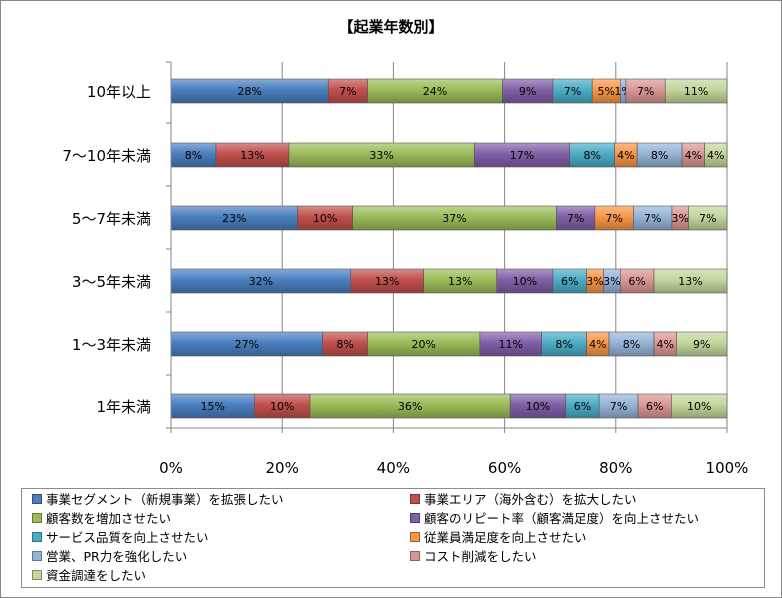  Describe the element at coordinates (109, 518) in the screenshot. I see `legend-label: 顧客数を増加させたい` at that location.